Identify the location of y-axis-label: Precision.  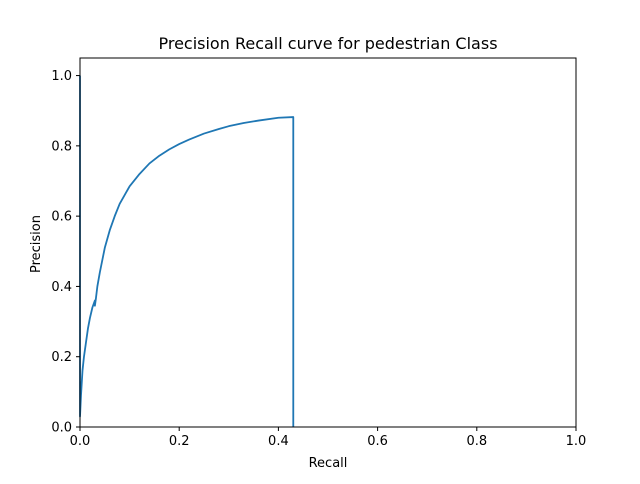
(36, 244).